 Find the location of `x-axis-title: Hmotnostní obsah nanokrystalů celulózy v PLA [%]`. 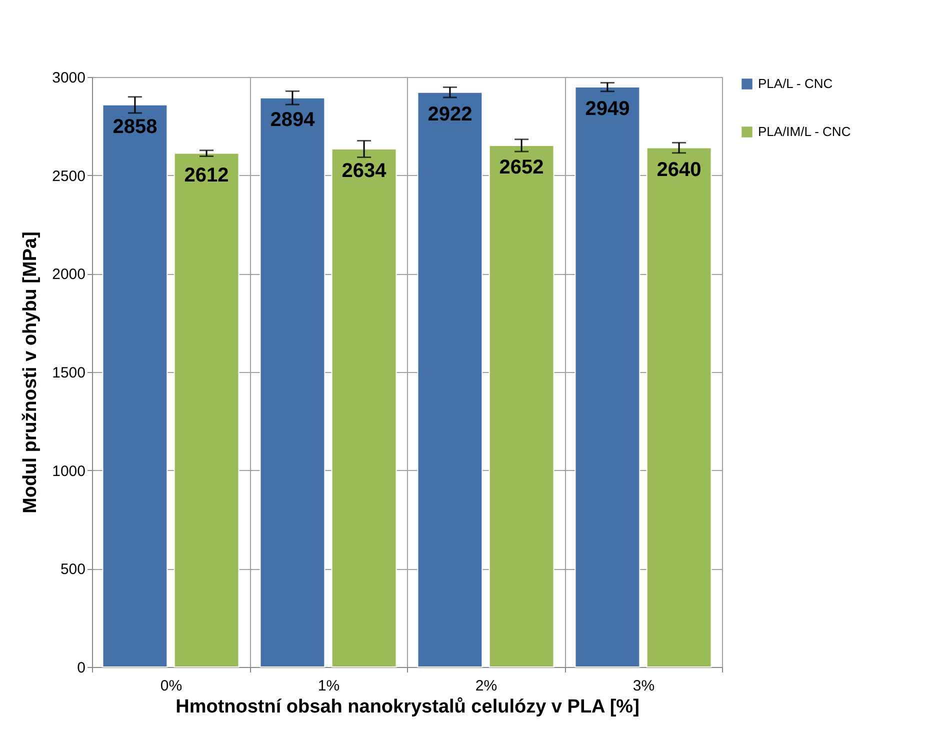

x-axis-title: Hmotnostní obsah nanokrystalů celulózy v PLA [%] is located at coordinates (408, 707).